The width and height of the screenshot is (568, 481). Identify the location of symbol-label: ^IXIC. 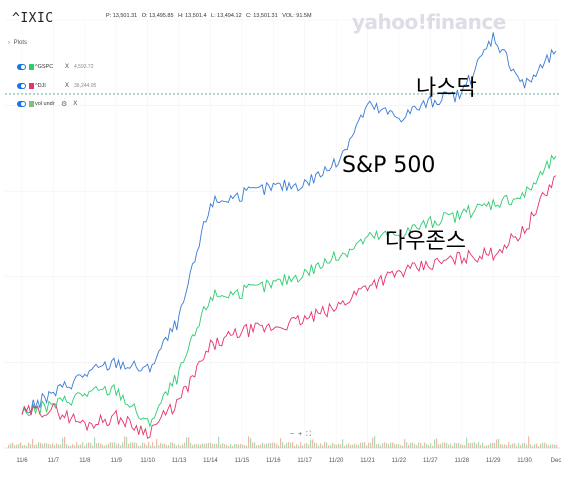
(33, 18).